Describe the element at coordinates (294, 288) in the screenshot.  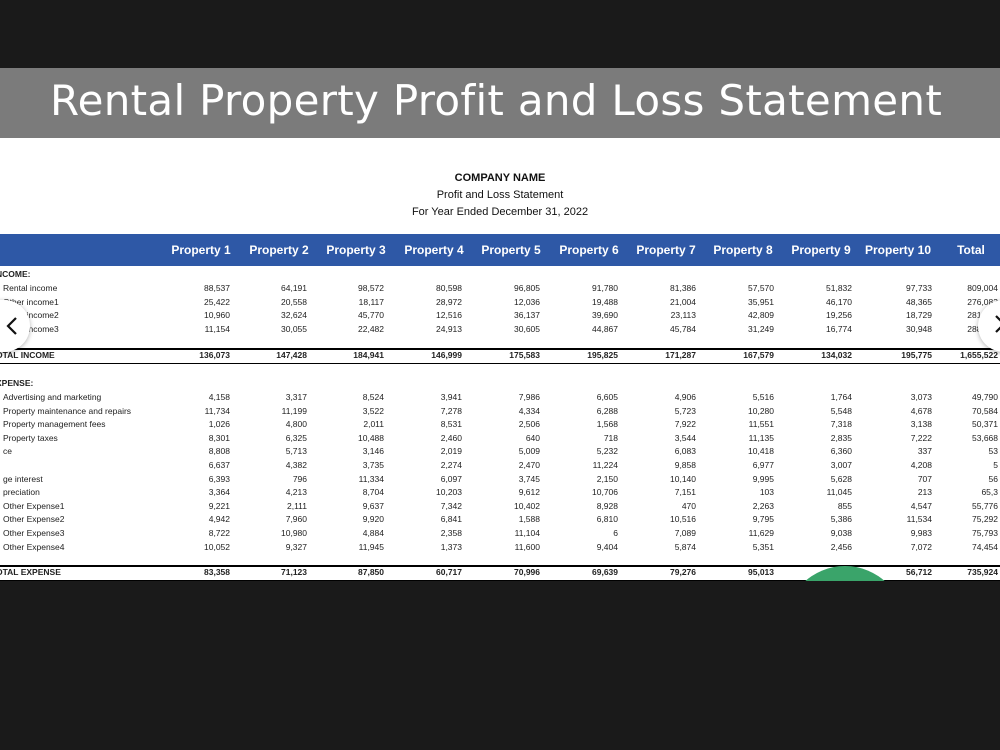
I see `cell-value: 64,191` at that location.